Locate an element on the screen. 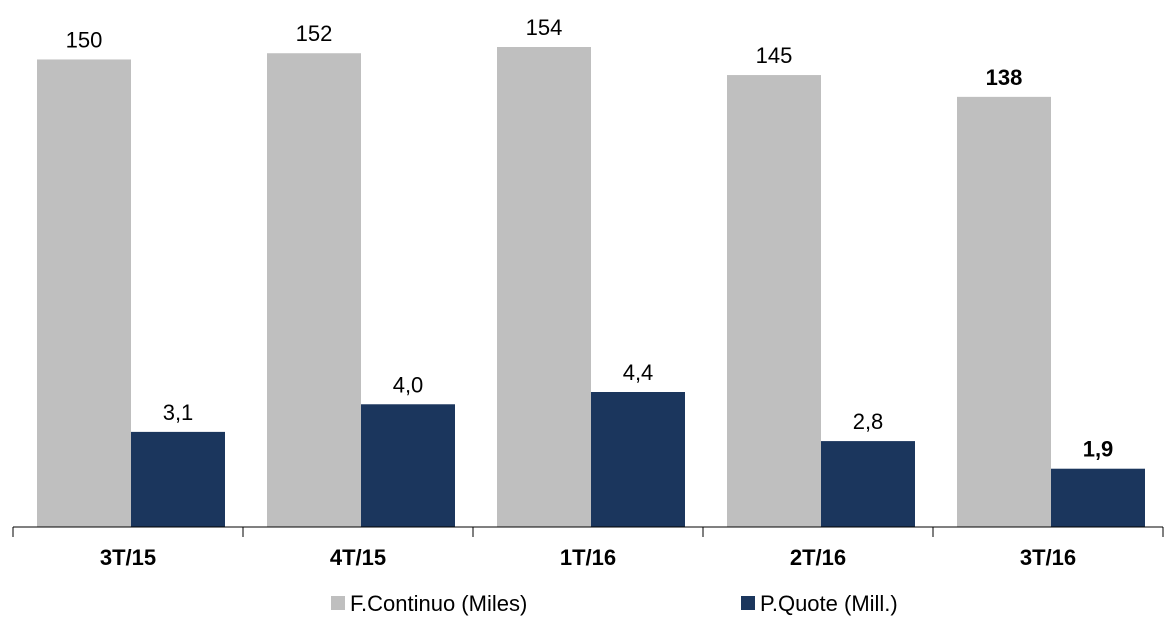 Image resolution: width=1165 pixels, height=619 pixels. legend-label-f-continuo: F.Continuo (Miles) is located at coordinates (438, 603).